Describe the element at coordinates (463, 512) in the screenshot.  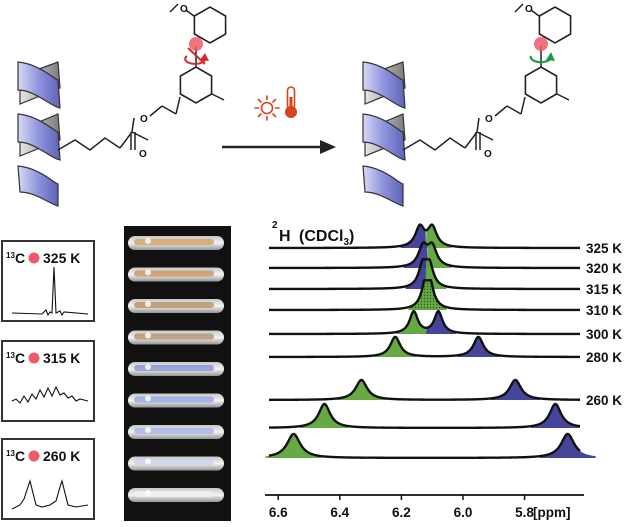
I see `x-tick-label: 6.0` at that location.